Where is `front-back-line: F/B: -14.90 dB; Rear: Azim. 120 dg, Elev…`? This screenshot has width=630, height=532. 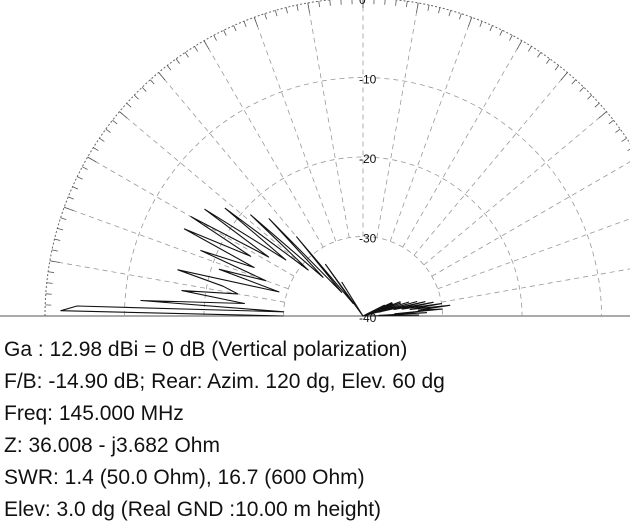 front-back-line: F/B: -14.90 dB; Rear: Azim. 120 dg, Elev… is located at coordinates (224, 381).